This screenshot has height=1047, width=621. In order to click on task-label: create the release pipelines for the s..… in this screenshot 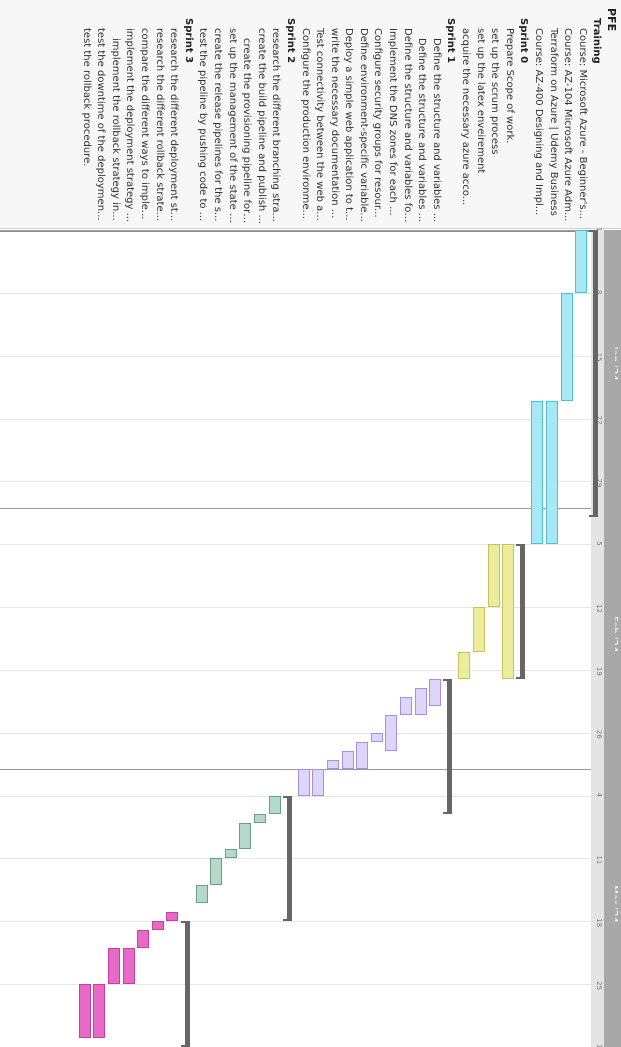, I will do `click(217, 125)`.